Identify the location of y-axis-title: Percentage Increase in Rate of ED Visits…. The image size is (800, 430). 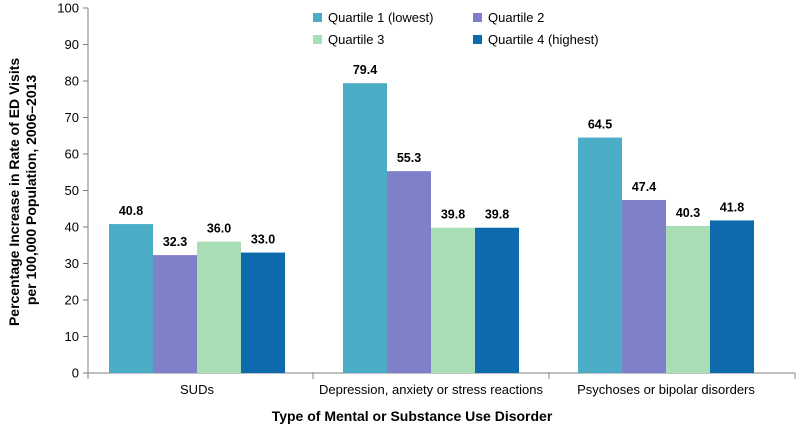
(22, 190).